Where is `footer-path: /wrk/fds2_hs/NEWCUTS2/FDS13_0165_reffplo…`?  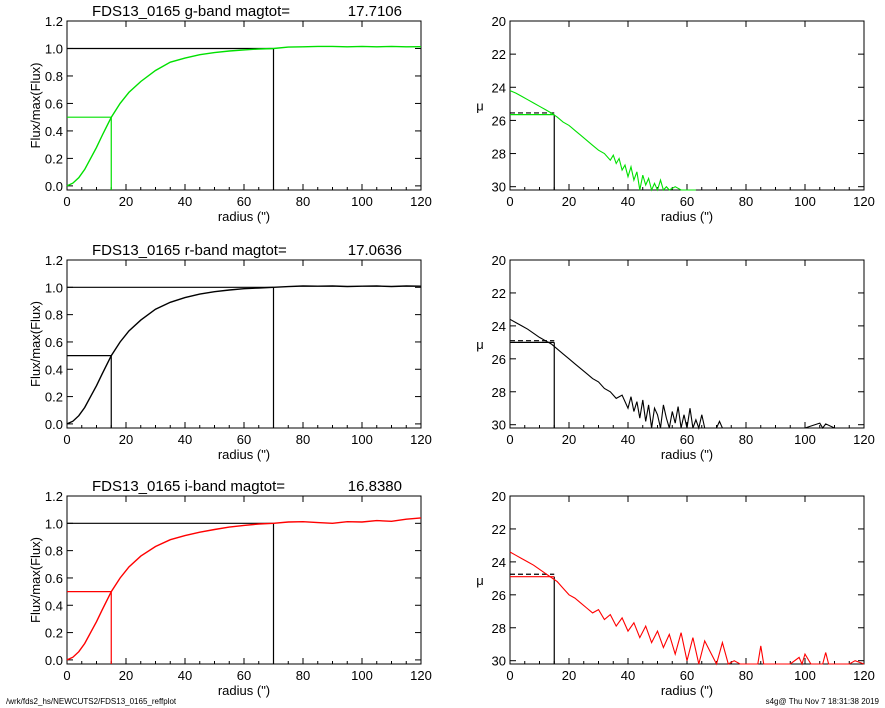
footer-path: /wrk/fds2_hs/NEWCUTS2/FDS13_0165_reffplo… is located at coordinates (91, 701).